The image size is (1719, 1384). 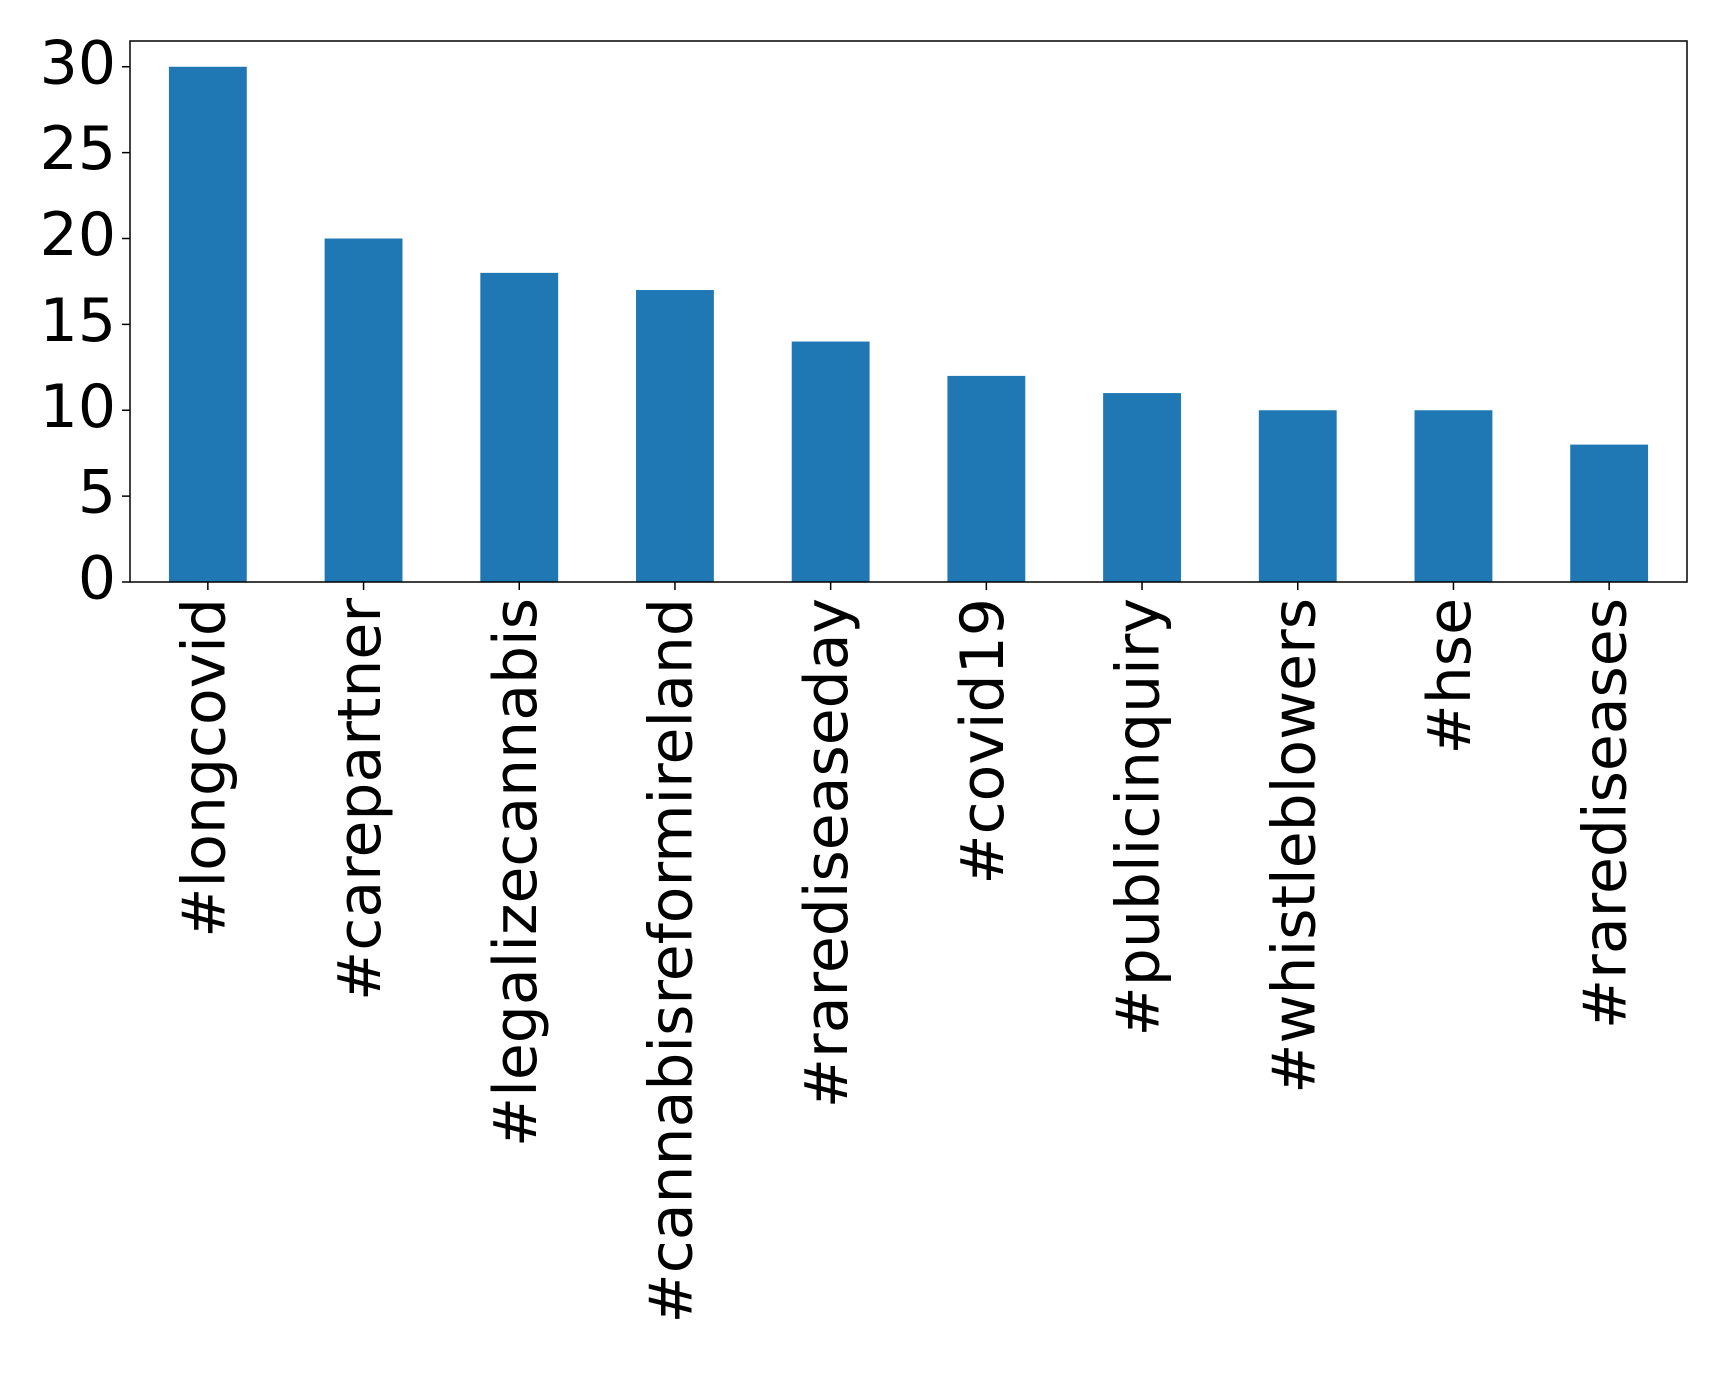 What do you see at coordinates (78, 149) in the screenshot?
I see `y-tick-label: 25` at bounding box center [78, 149].